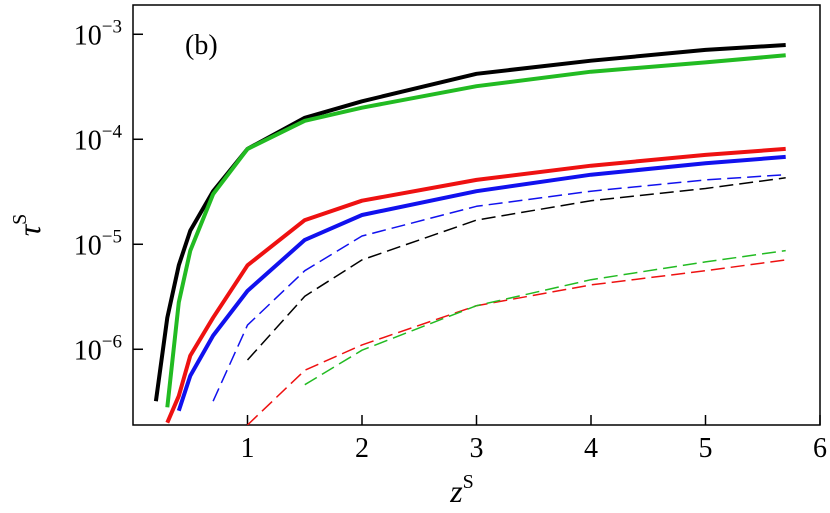  What do you see at coordinates (98, 243) in the screenshot?
I see `y-tick-label: 10⁻⁵` at bounding box center [98, 243].